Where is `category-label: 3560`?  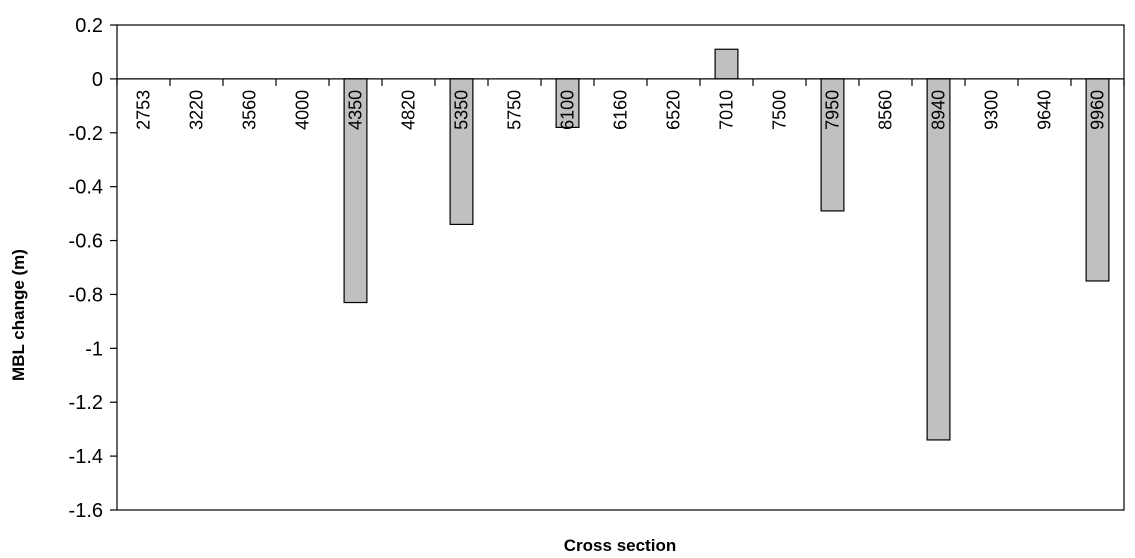
category-label: 3560 is located at coordinates (250, 110).